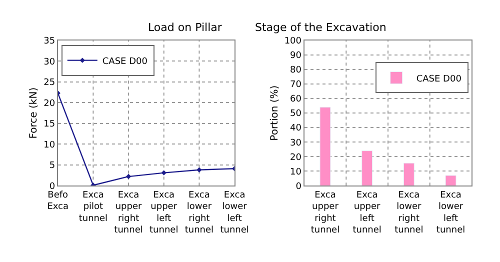  Describe the element at coordinates (296, 99) in the screenshot. I see `y-tick-label: 60` at that location.